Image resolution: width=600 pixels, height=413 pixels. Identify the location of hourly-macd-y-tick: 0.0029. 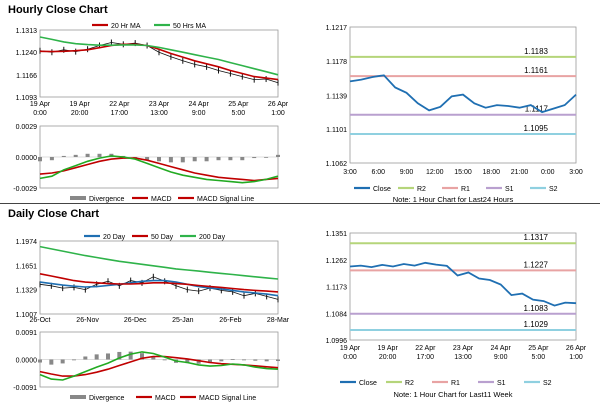
(27, 127).